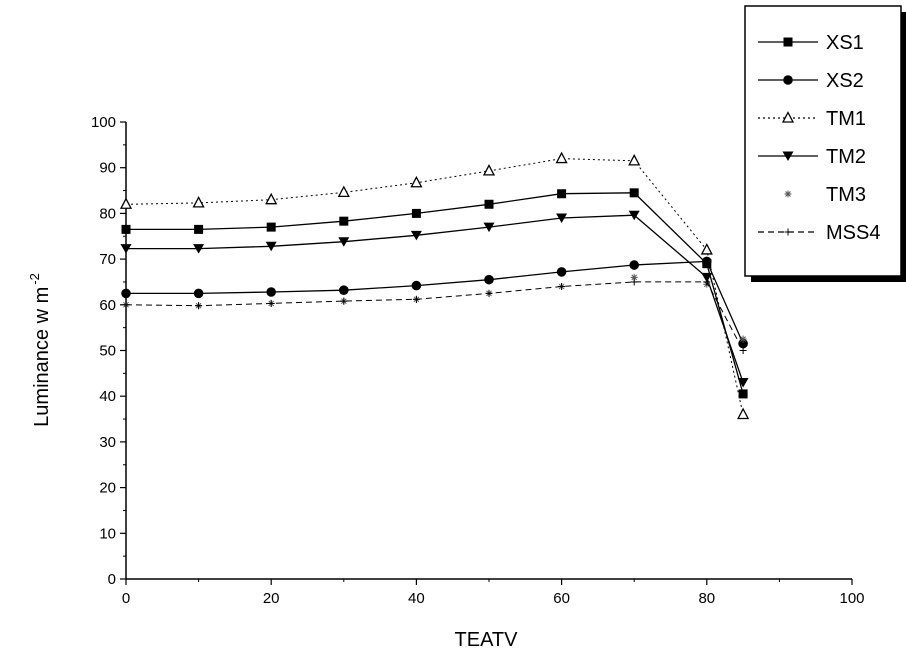 The height and width of the screenshot is (657, 906). I want to click on svg-text:Luminance w m-2: Luminance w m -2, so click(40, 350).